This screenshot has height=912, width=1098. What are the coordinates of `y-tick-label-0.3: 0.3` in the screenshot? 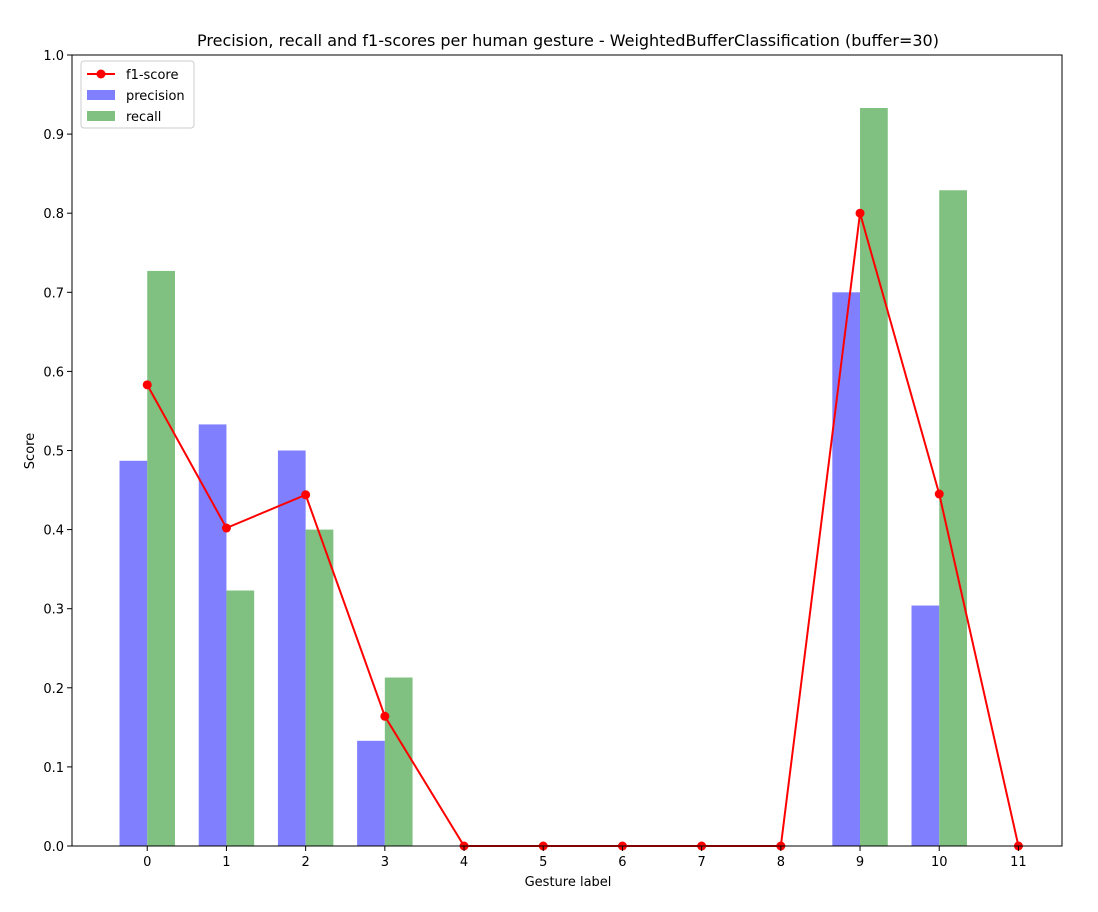 It's located at (53, 610).